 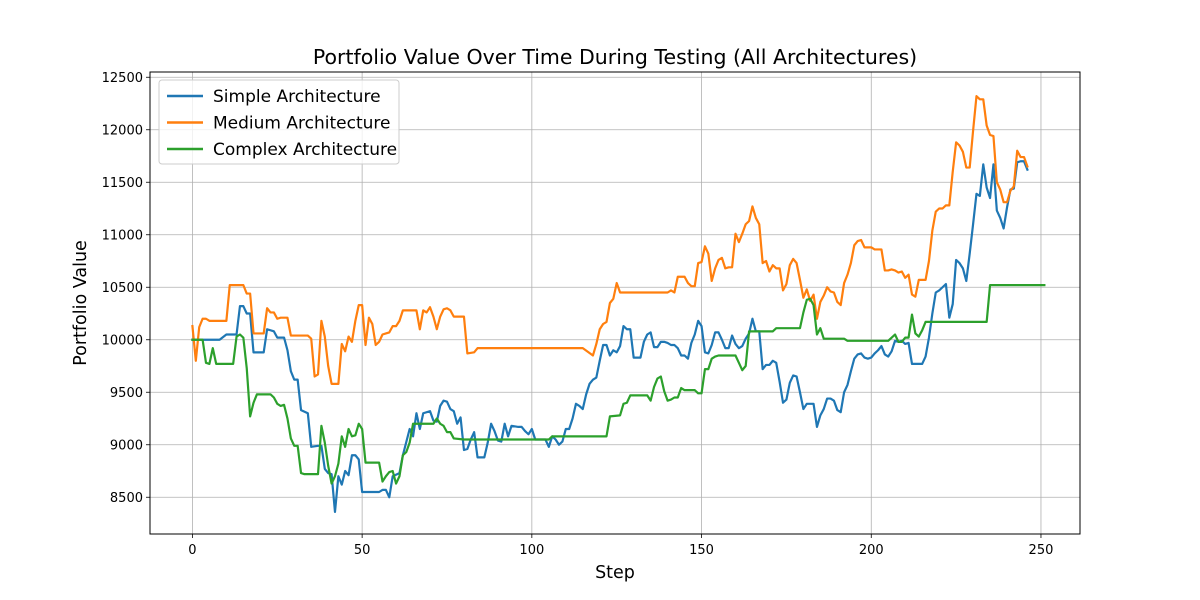 What do you see at coordinates (126, 393) in the screenshot?
I see `y-tick-label: 9500` at bounding box center [126, 393].